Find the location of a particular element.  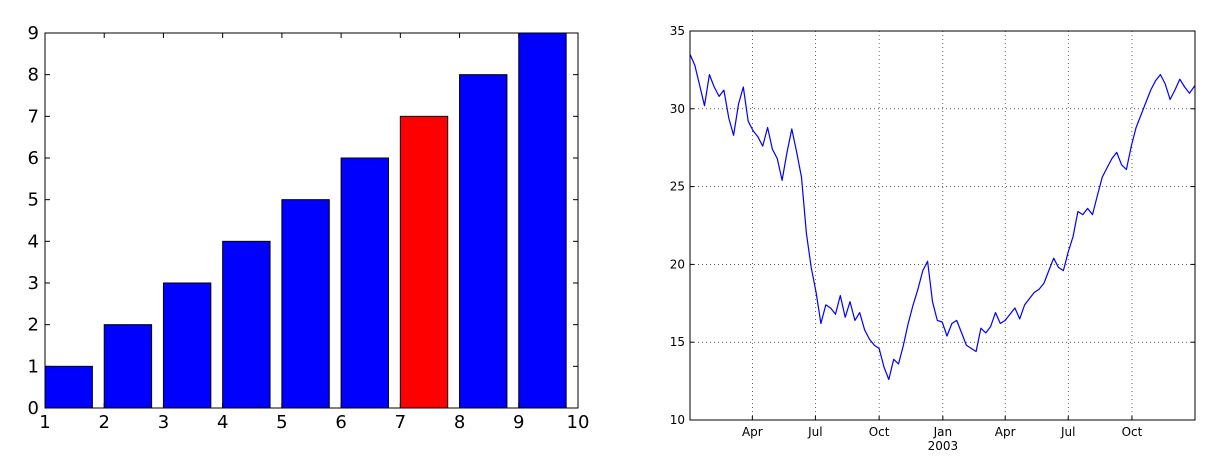

bar-y-tick-label: 8 is located at coordinates (33, 75).